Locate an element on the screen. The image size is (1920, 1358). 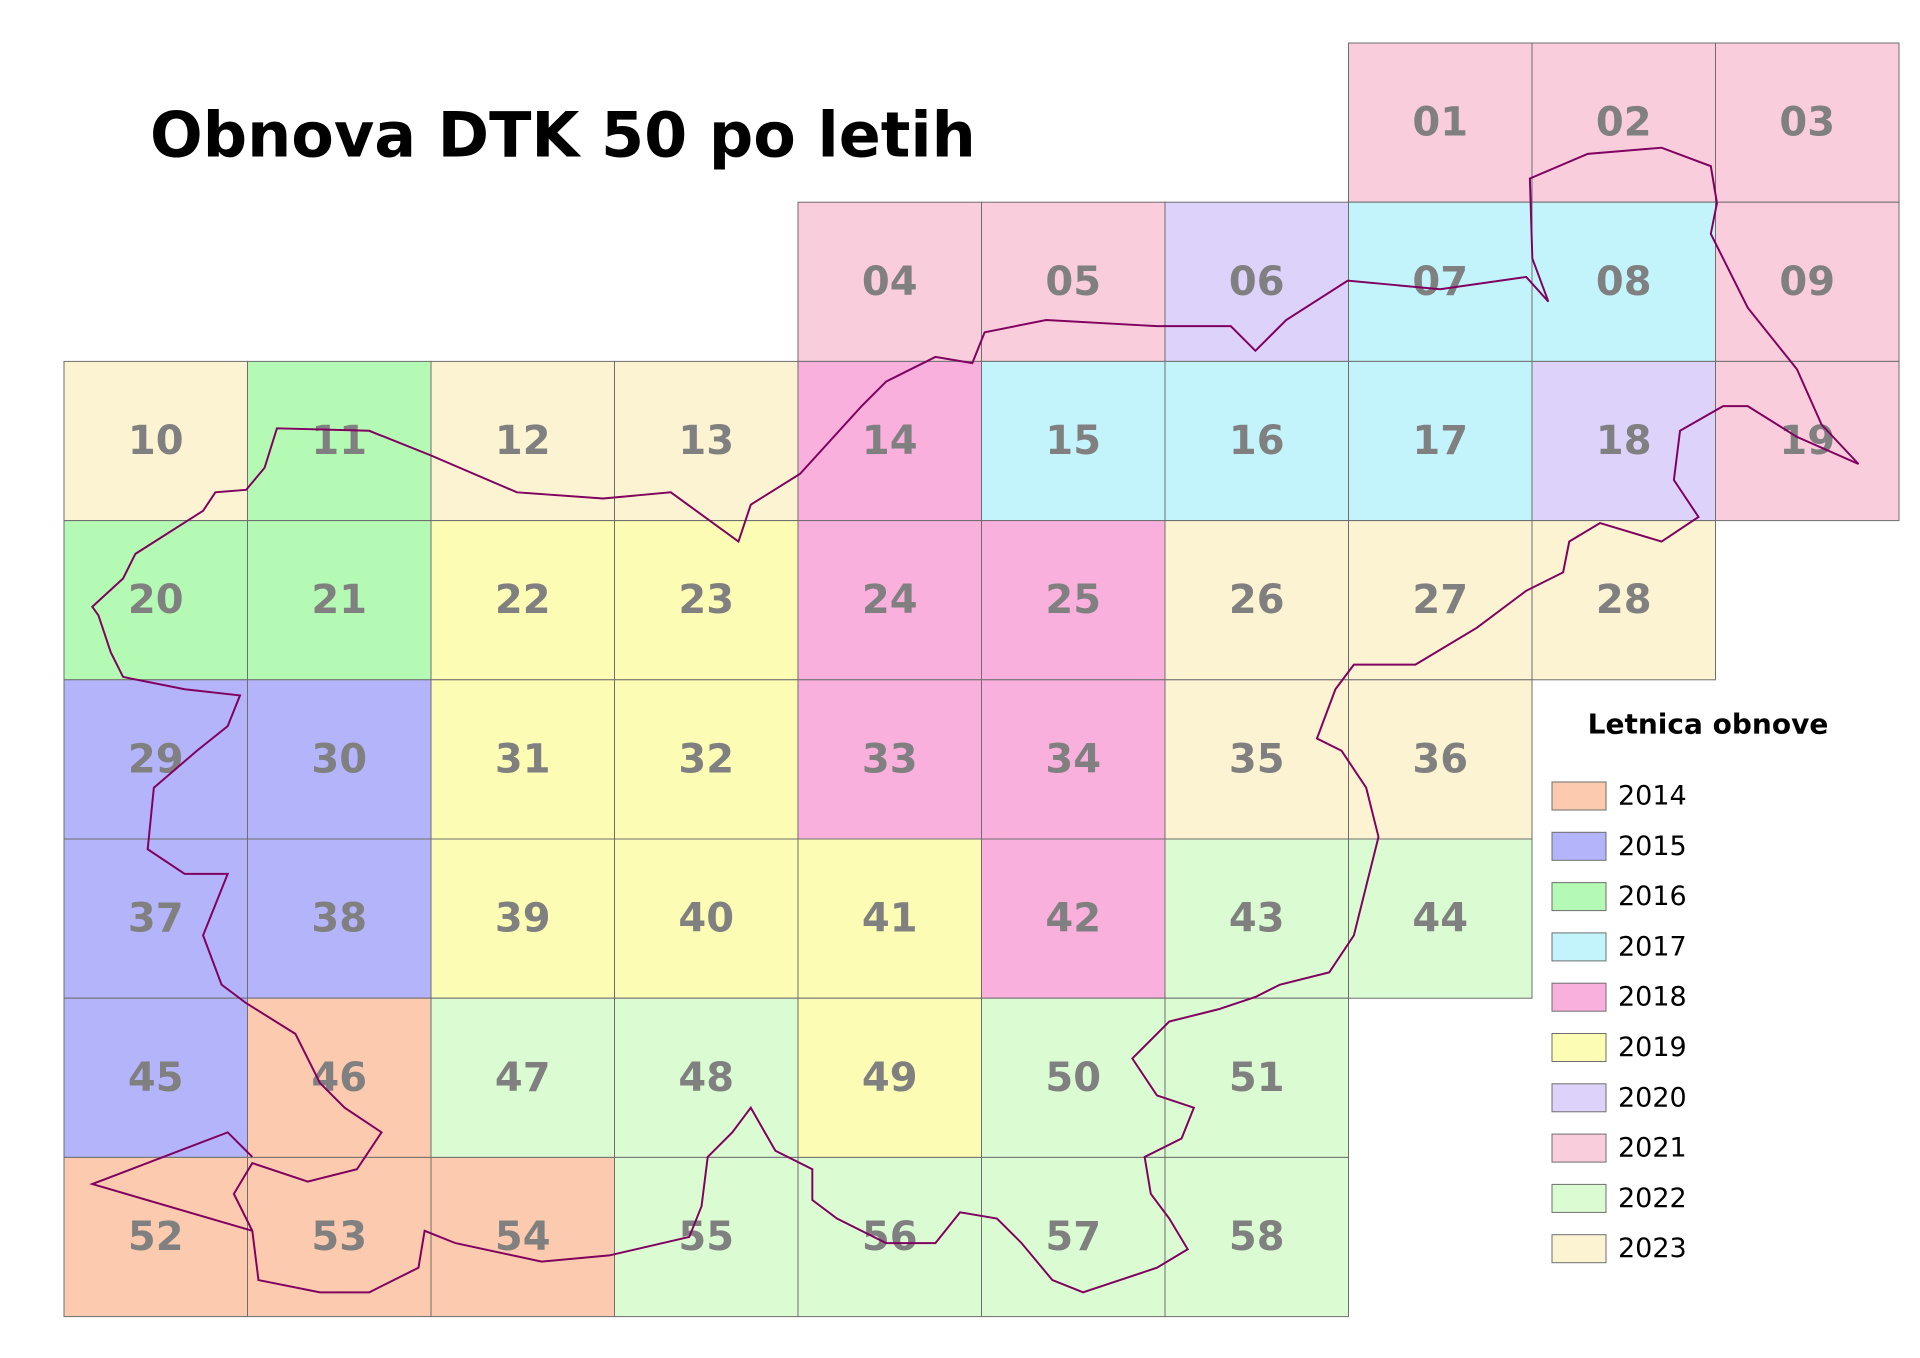
tile-label: 25 is located at coordinates (1073, 600).